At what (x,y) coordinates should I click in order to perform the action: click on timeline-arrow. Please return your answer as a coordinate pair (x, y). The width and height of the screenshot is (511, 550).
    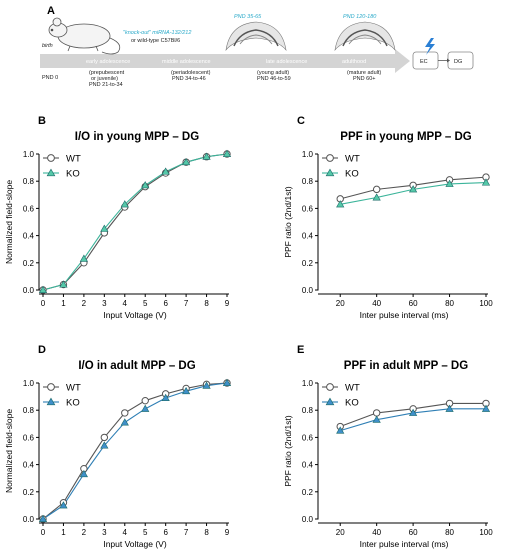
    Looking at the image, I should click on (225, 61).